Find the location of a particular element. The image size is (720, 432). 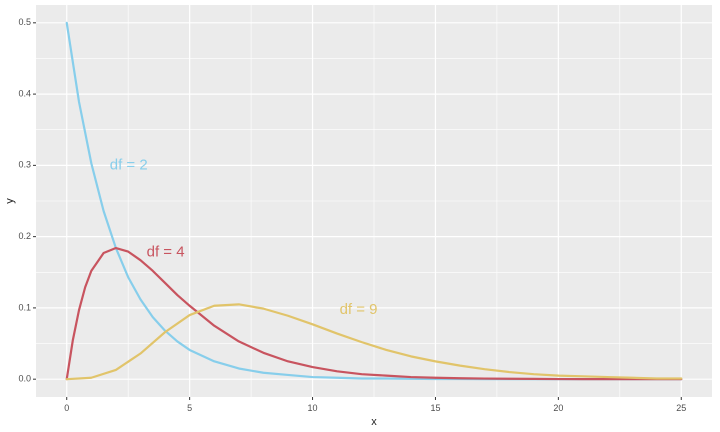

y-axis: 0.0 0.1 0.2 0.3 0.4 0.5 is located at coordinates (27, 200).